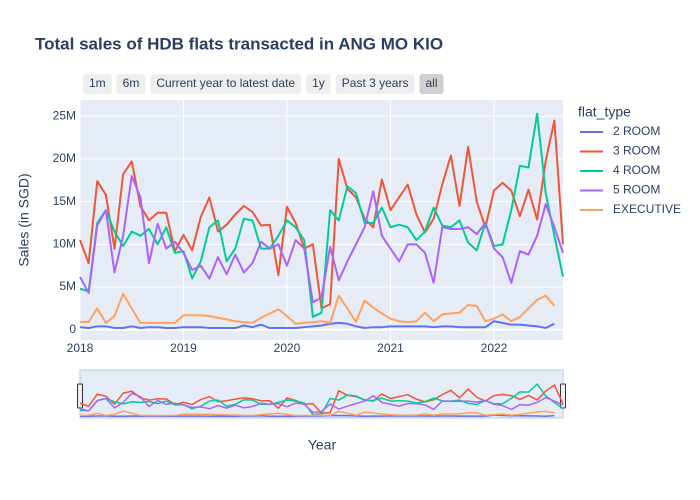  What do you see at coordinates (390, 348) in the screenshot?
I see `x-tick-label: 2021` at bounding box center [390, 348].